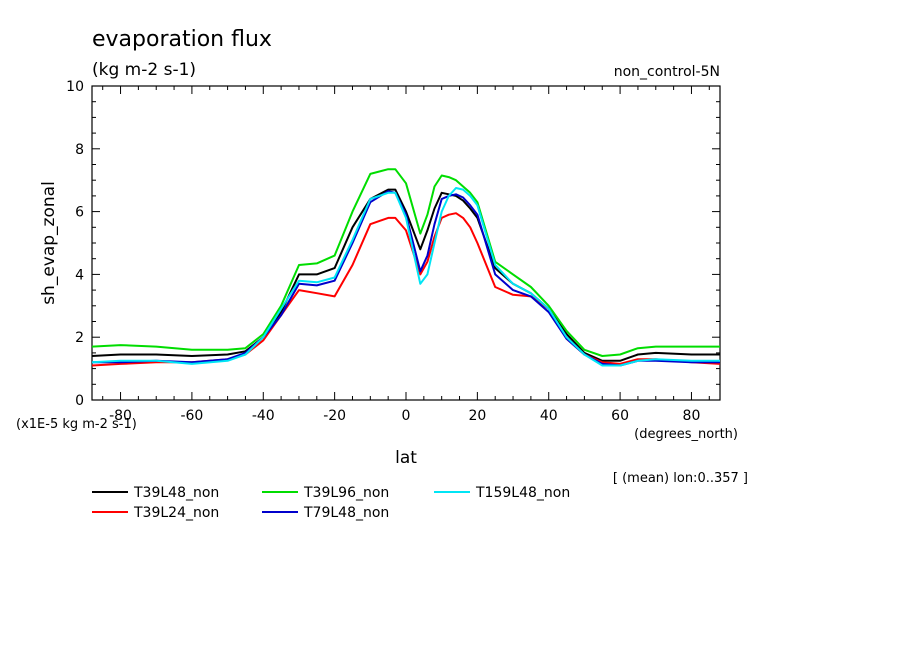 The width and height of the screenshot is (904, 654). I want to click on x-tick-label: -20, so click(334, 416).